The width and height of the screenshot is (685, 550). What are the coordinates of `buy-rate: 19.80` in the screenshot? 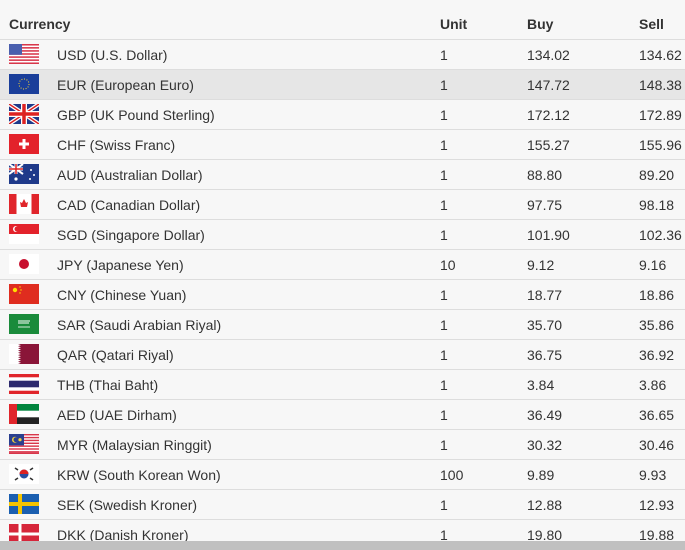 It's located at (545, 535).